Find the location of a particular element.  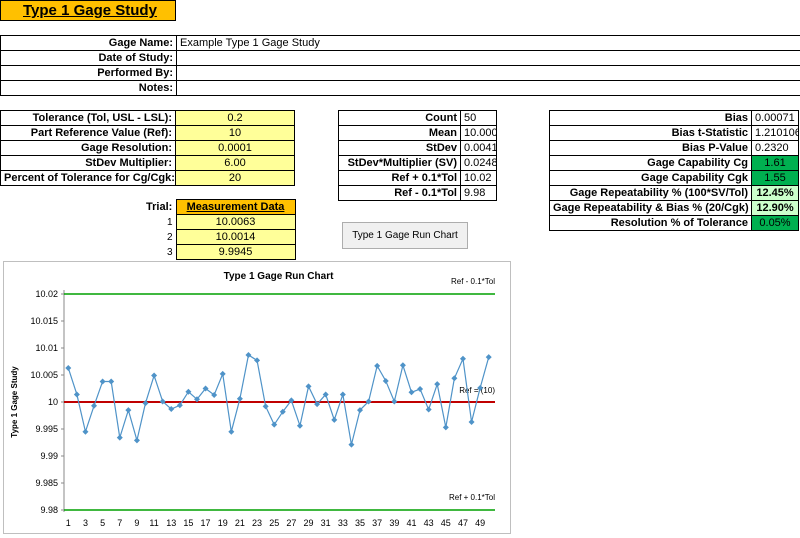

repeatability-label: Gage Repeatability % (100*SV/Tol) is located at coordinates (651, 193).